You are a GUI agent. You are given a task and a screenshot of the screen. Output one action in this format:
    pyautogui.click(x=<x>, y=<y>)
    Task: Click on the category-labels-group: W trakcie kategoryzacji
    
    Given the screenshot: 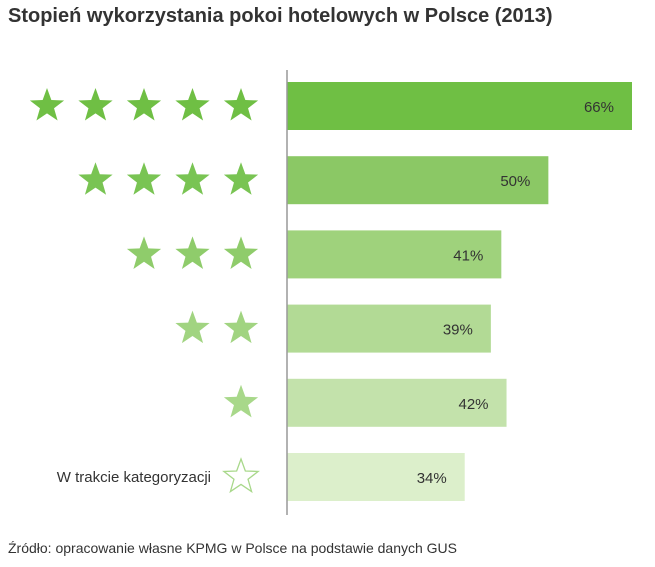 What is the action you would take?
    pyautogui.click(x=134, y=477)
    